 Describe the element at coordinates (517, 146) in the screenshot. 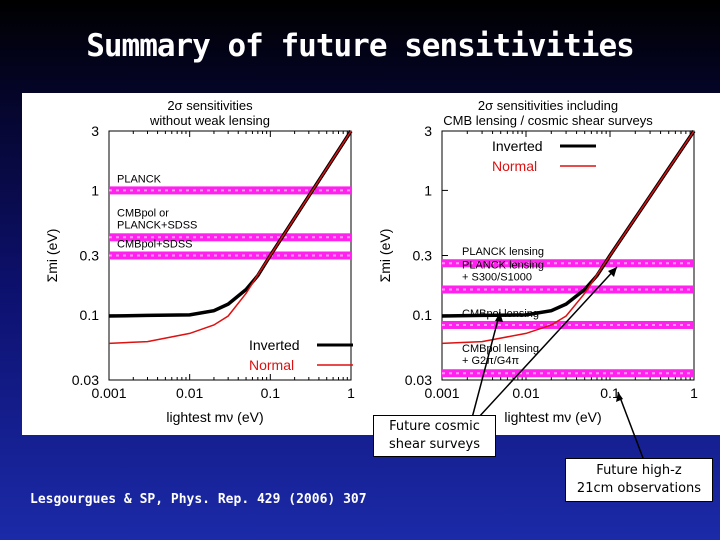

I see `chart2-legend-label-inverted: Inverted` at that location.